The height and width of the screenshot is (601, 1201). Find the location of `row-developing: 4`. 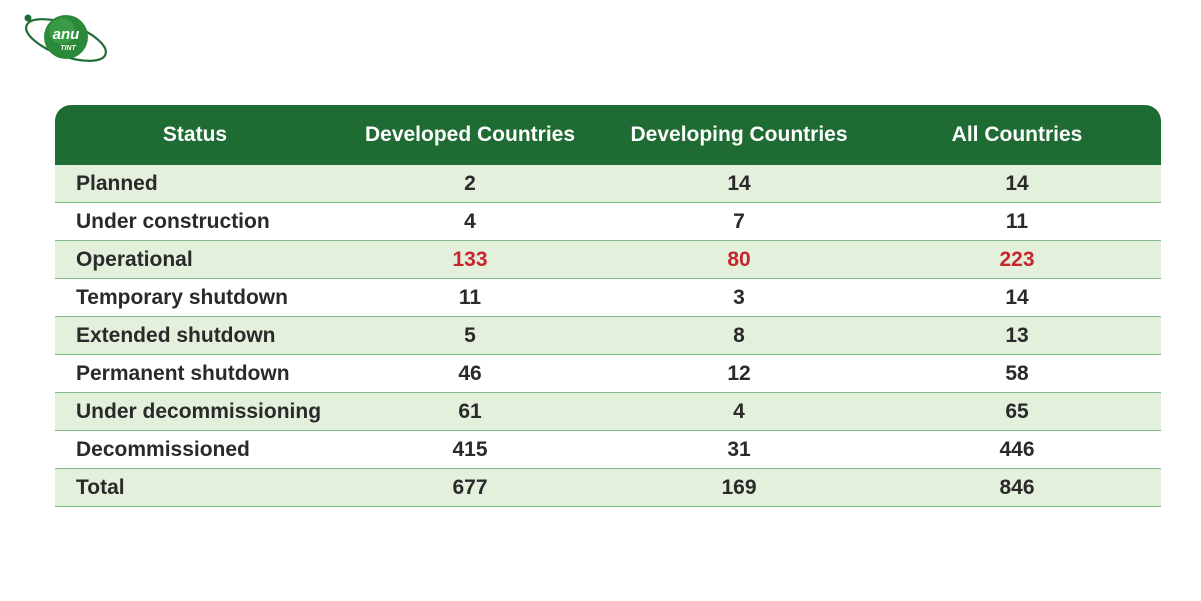

row-developing: 4 is located at coordinates (739, 411).